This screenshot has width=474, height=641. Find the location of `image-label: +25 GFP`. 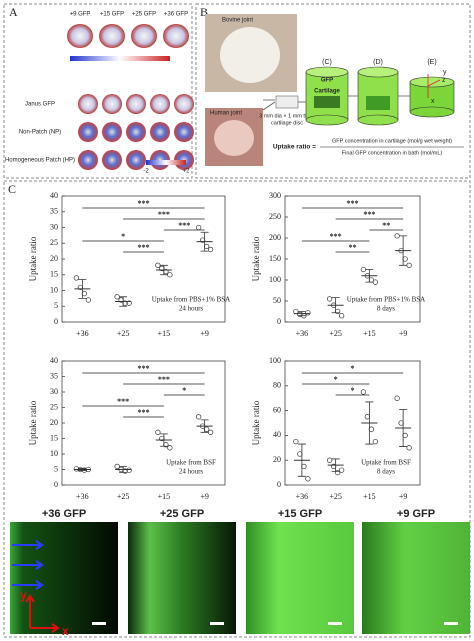

image-label: +25 GFP is located at coordinates (182, 514).